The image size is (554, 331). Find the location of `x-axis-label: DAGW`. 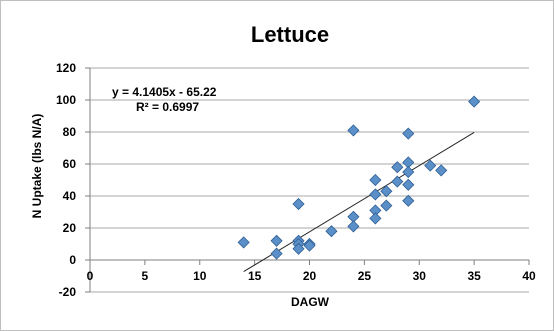

x-axis-label: DAGW is located at coordinates (310, 302).